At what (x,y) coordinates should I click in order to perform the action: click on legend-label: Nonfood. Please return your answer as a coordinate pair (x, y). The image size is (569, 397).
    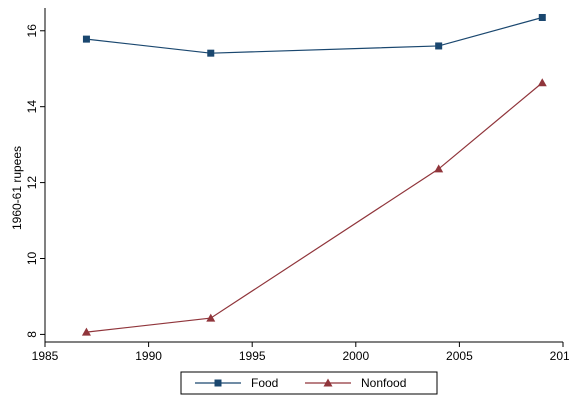
    Looking at the image, I should click on (383, 383).